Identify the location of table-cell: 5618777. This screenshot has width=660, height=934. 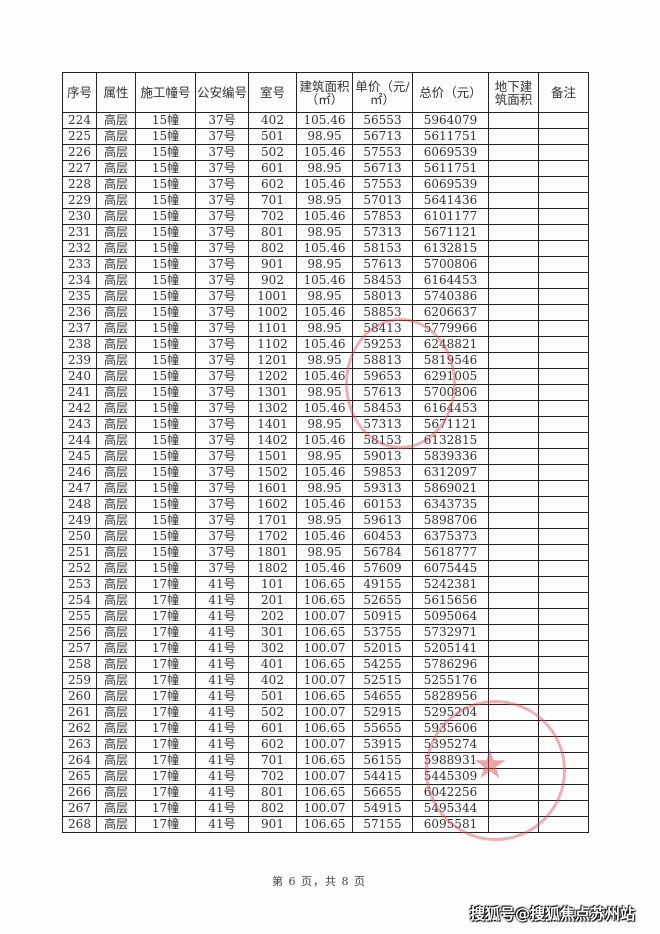
(450, 552).